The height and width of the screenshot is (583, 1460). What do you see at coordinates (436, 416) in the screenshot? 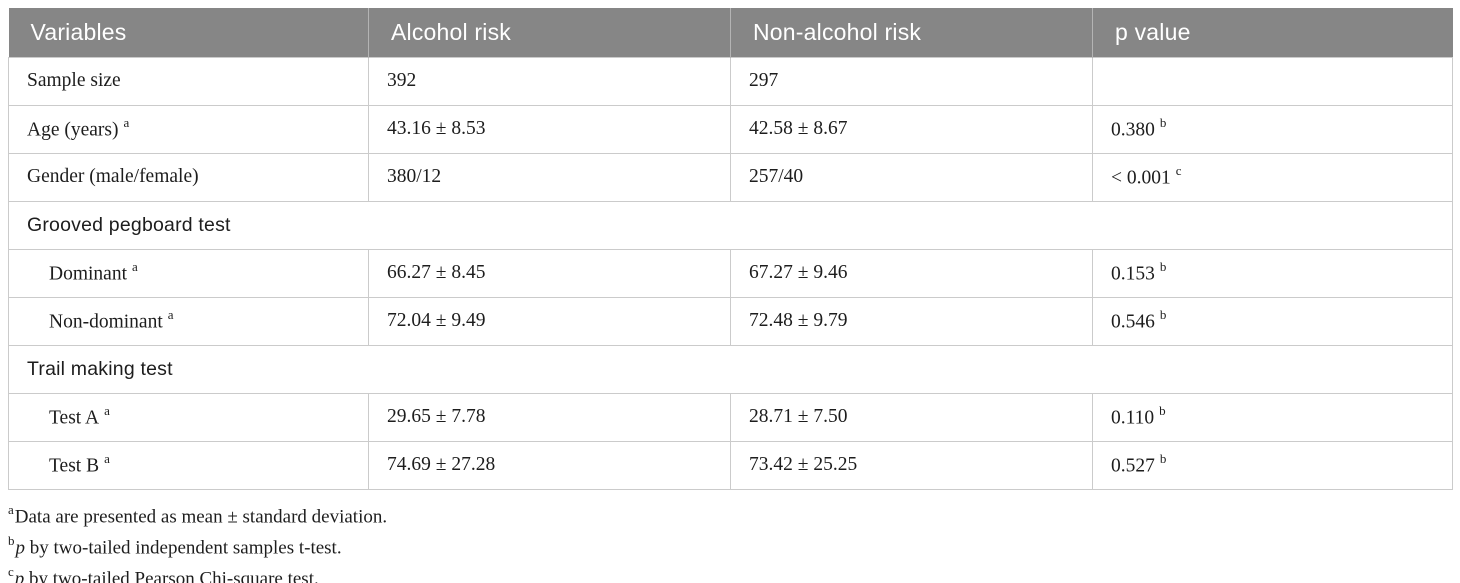
I see `cell-alcohol-risk-text: 29.65 ± 7.78` at bounding box center [436, 416].